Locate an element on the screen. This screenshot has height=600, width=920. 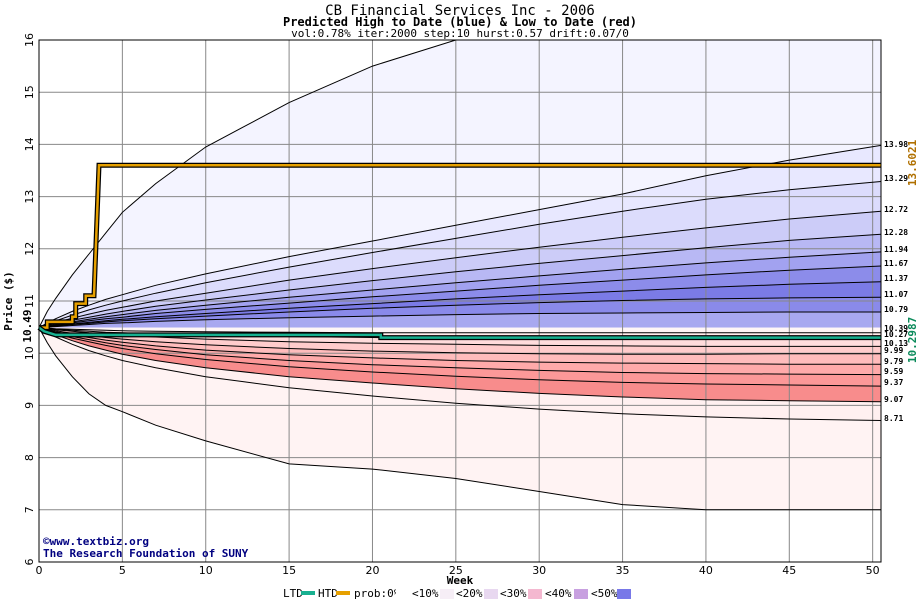
end-label-low-4: 9.99 is located at coordinates (893, 350).